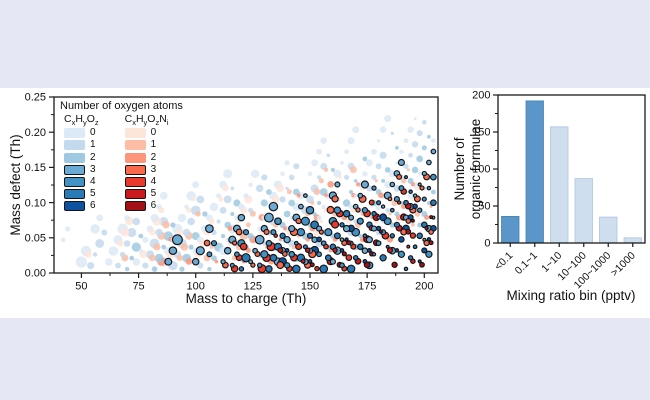 This screenshot has width=650, height=400. Describe the element at coordinates (81, 157) in the screenshot. I see `legend-row: 2` at that location.